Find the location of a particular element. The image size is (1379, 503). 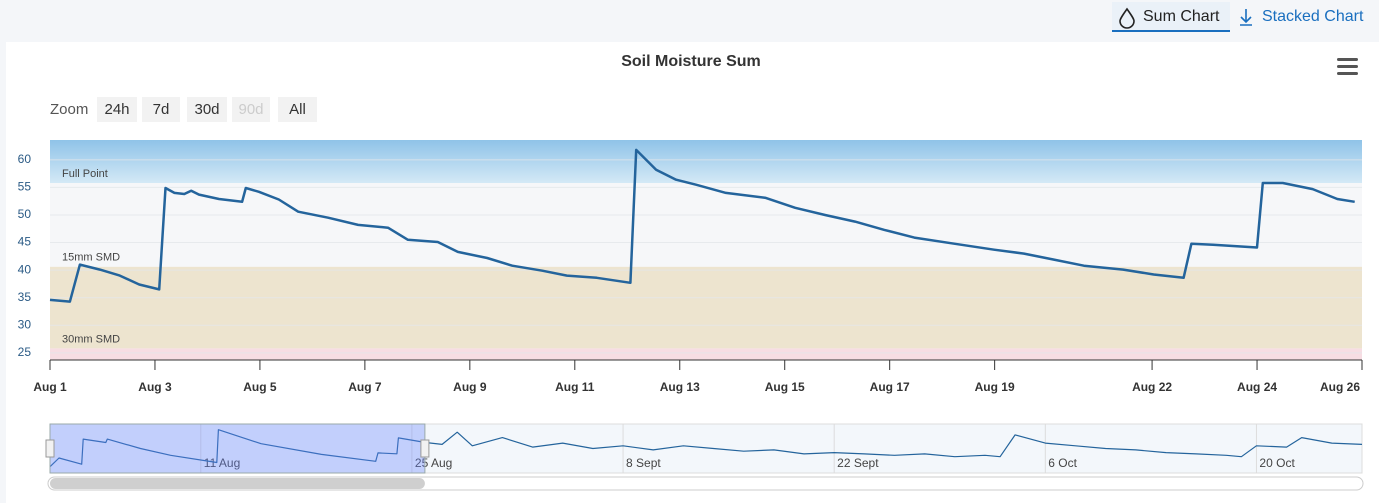

navigator-tick-label: 11 Aug is located at coordinates (222, 463).